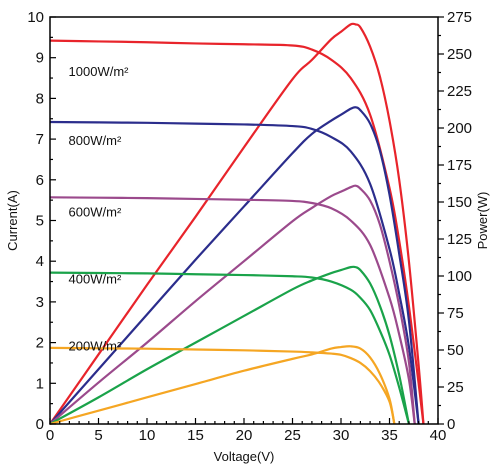 This screenshot has width=498, height=469. Describe the element at coordinates (40, 98) in the screenshot. I see `left-tick-label: 8` at that location.